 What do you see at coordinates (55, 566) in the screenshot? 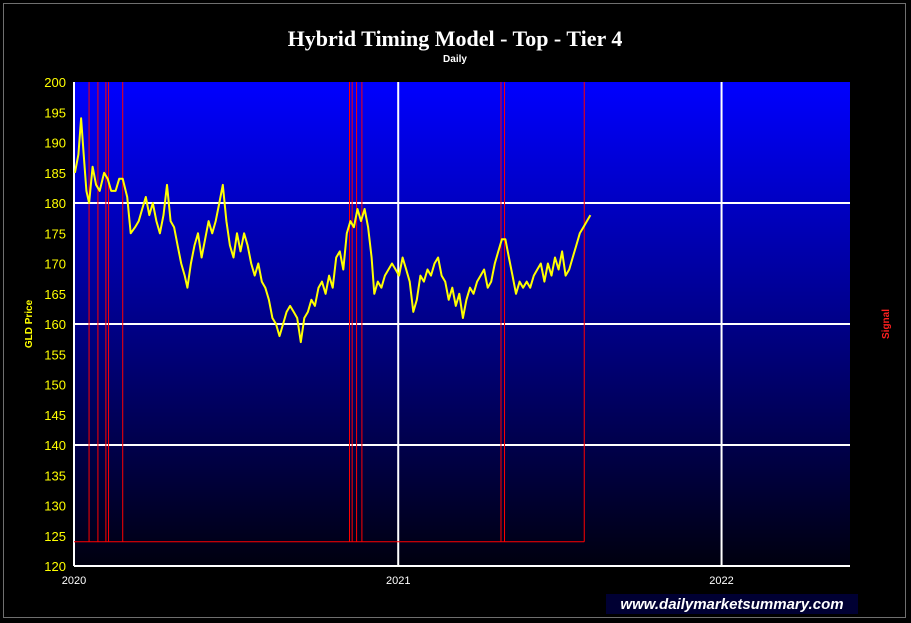
I see `y-tick-label: 120` at bounding box center [55, 566].